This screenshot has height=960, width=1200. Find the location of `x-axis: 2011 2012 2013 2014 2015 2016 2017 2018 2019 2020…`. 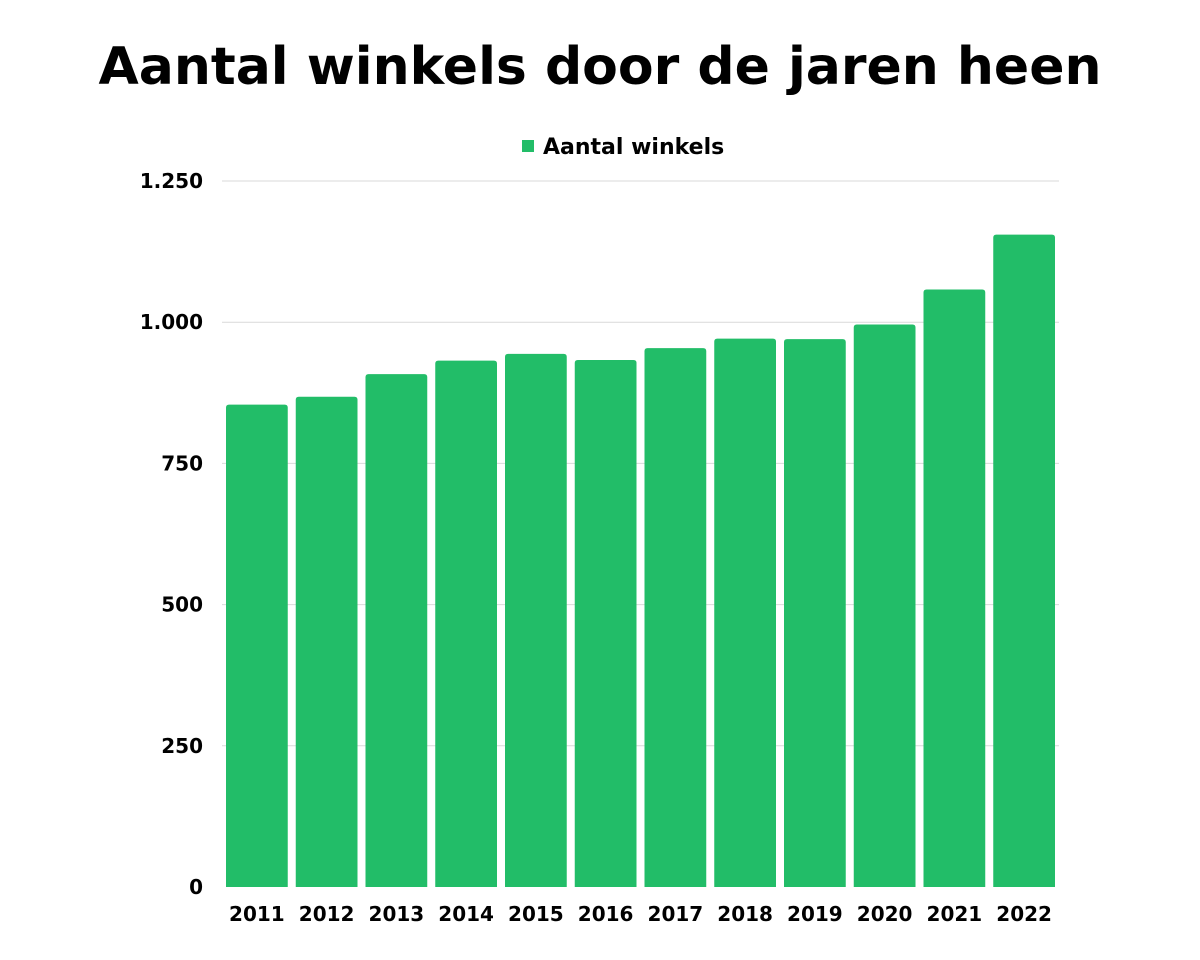

x-axis: 2011 2012 2013 2014 2015 2016 2017 2018 2019 2020… is located at coordinates (640, 914).